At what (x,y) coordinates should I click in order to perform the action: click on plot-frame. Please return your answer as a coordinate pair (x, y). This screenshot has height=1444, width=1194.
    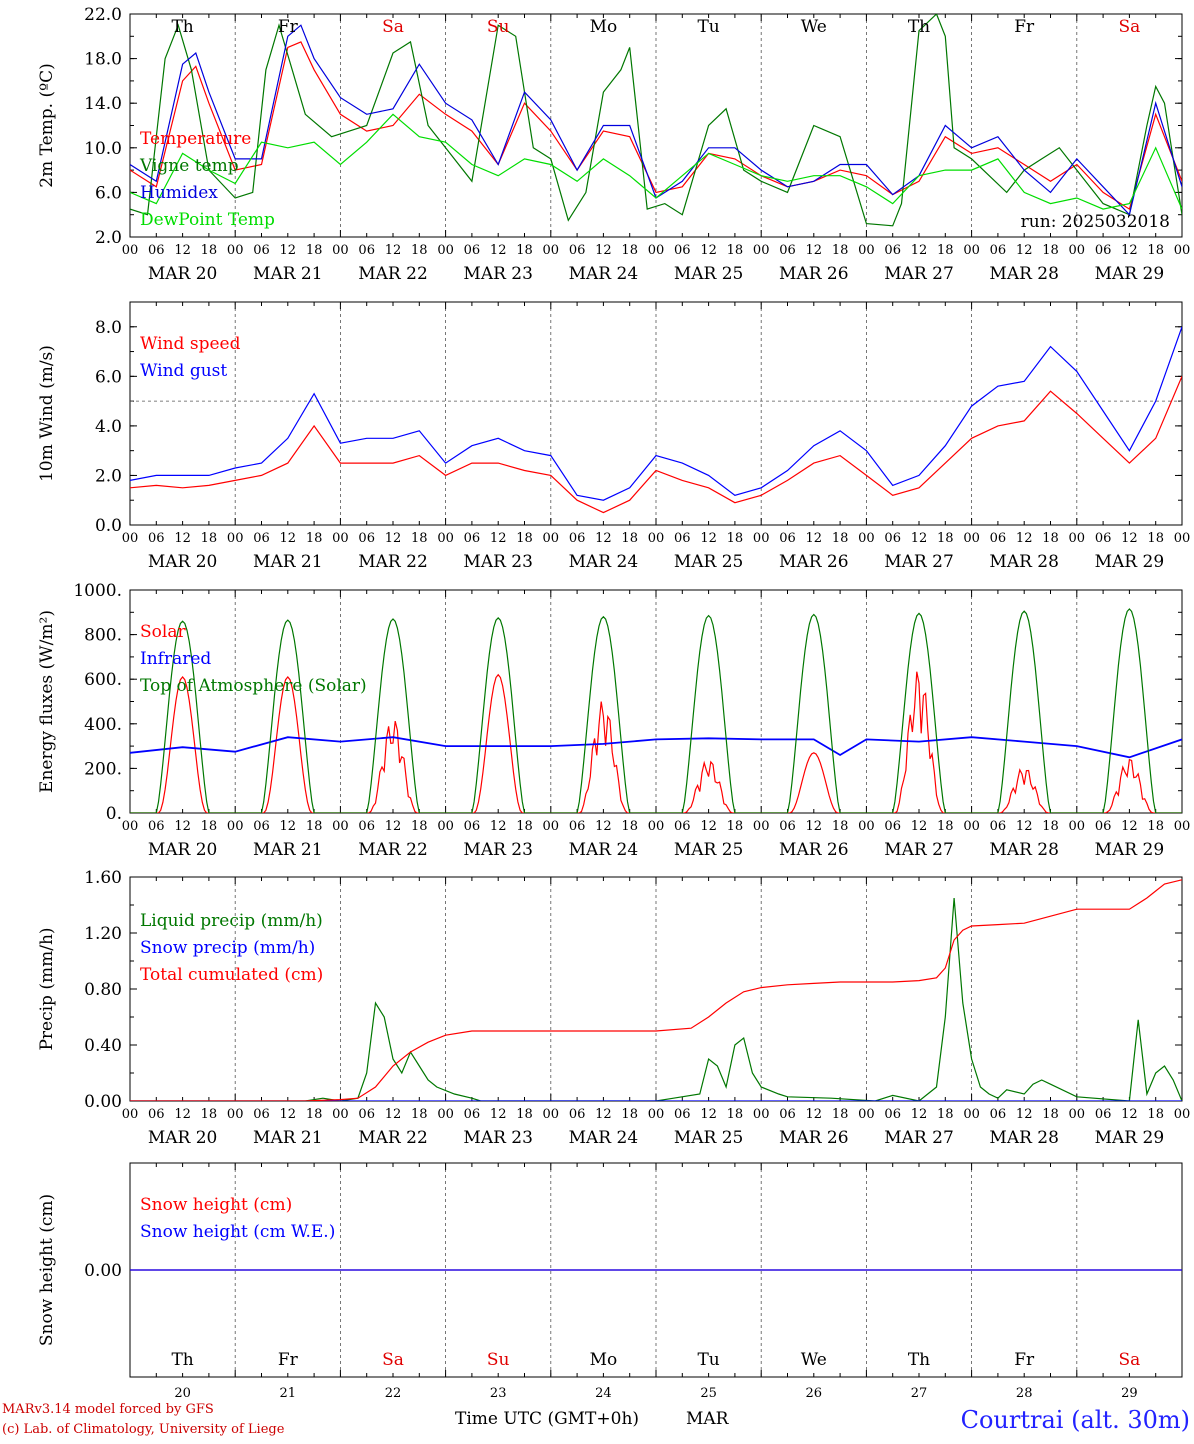
    Looking at the image, I should click on (656, 413).